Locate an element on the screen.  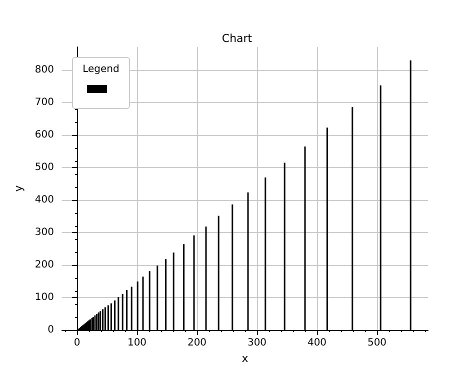
y-tick-label: 200 is located at coordinates (44, 264).